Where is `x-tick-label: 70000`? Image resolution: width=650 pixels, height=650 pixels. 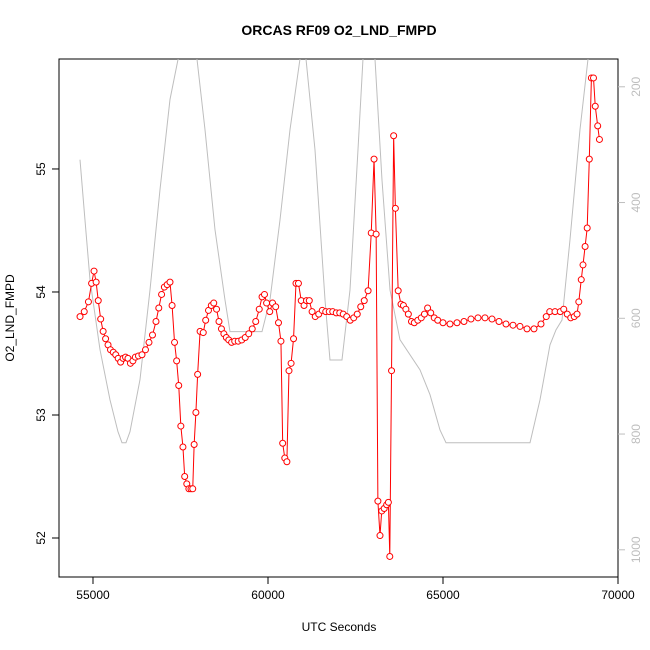 x-tick-label: 70000 is located at coordinates (618, 595).